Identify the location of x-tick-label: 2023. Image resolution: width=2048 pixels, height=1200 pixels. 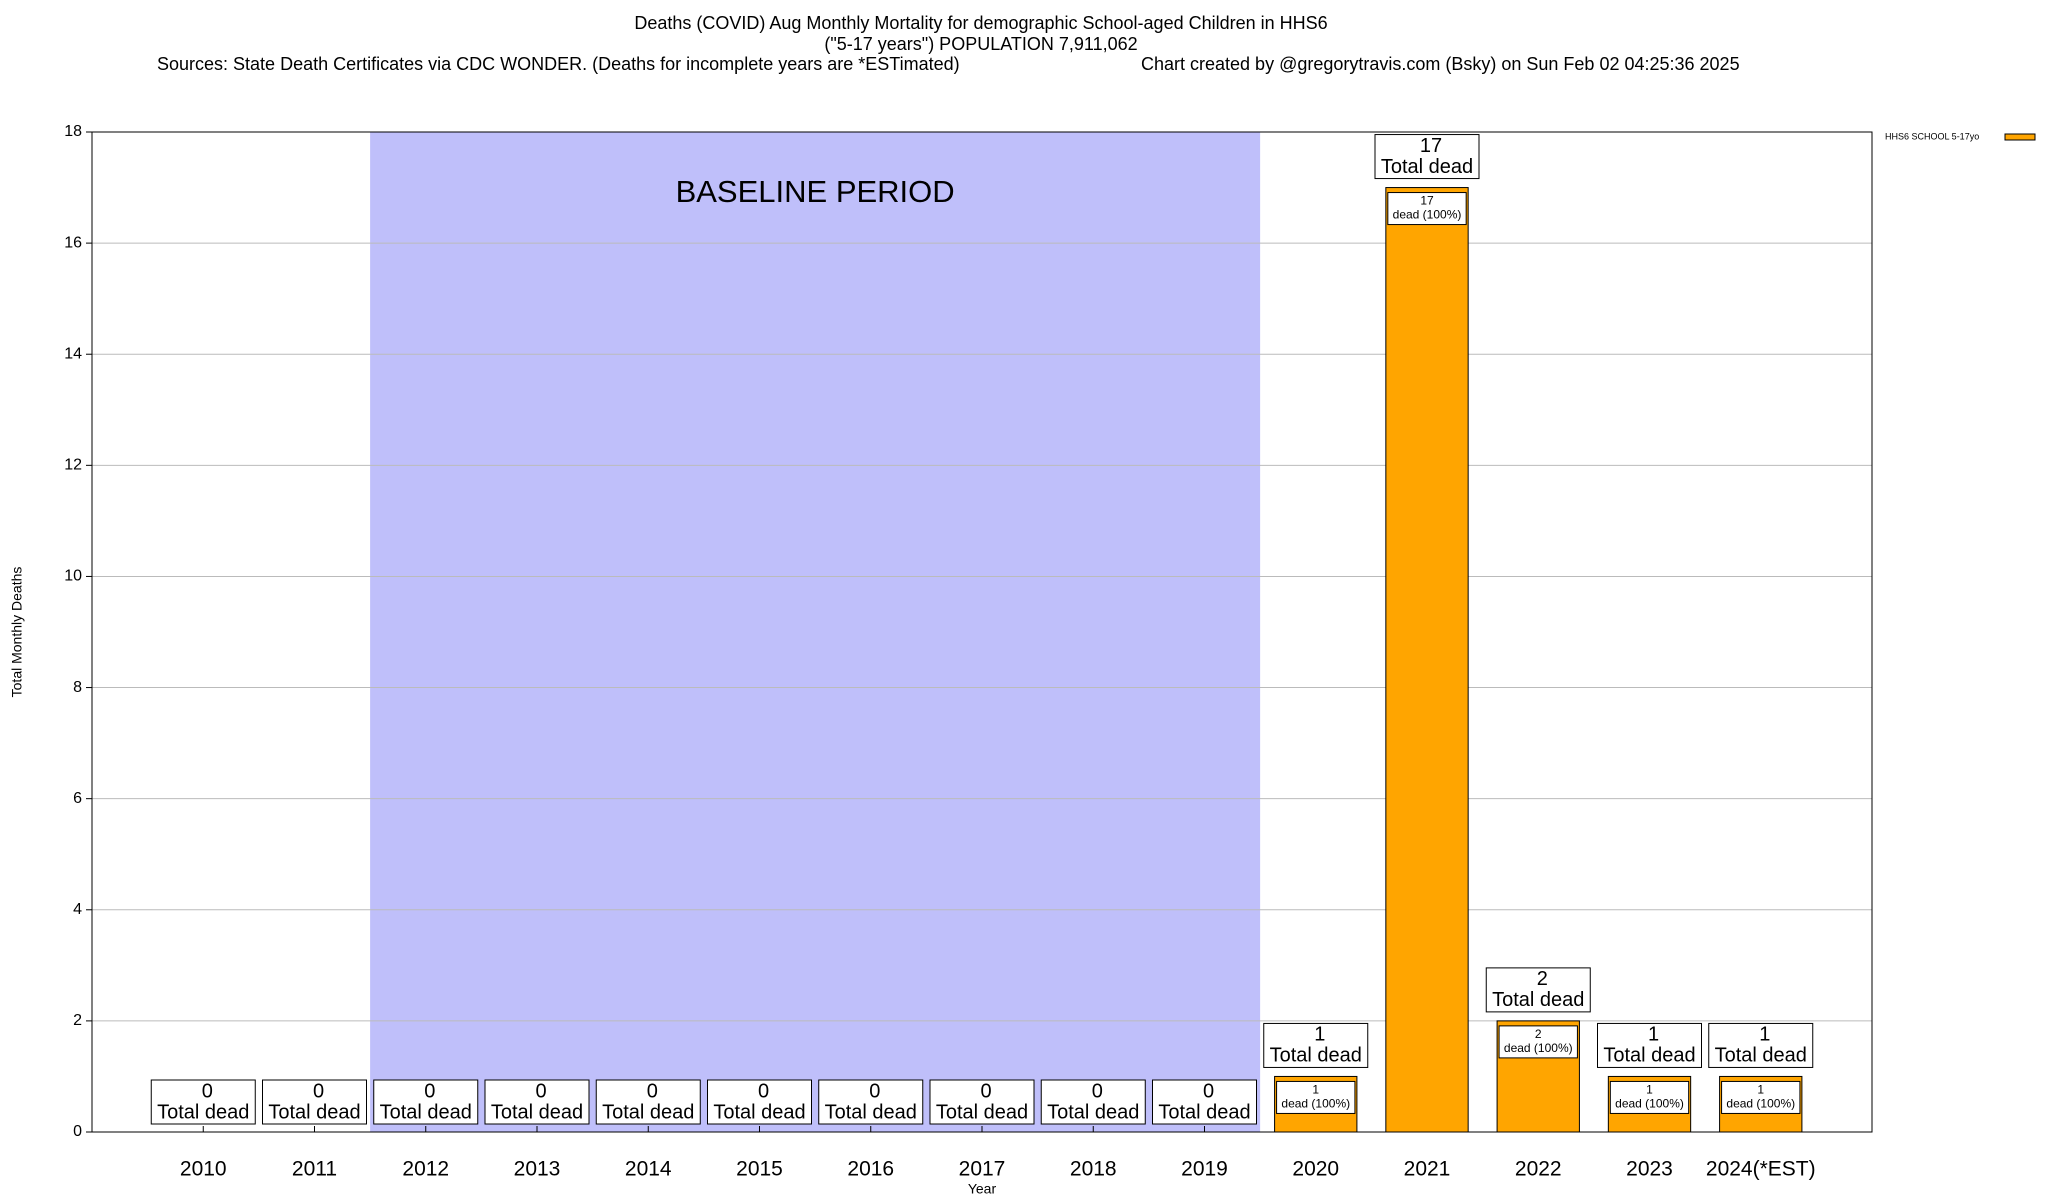
(1649, 1169).